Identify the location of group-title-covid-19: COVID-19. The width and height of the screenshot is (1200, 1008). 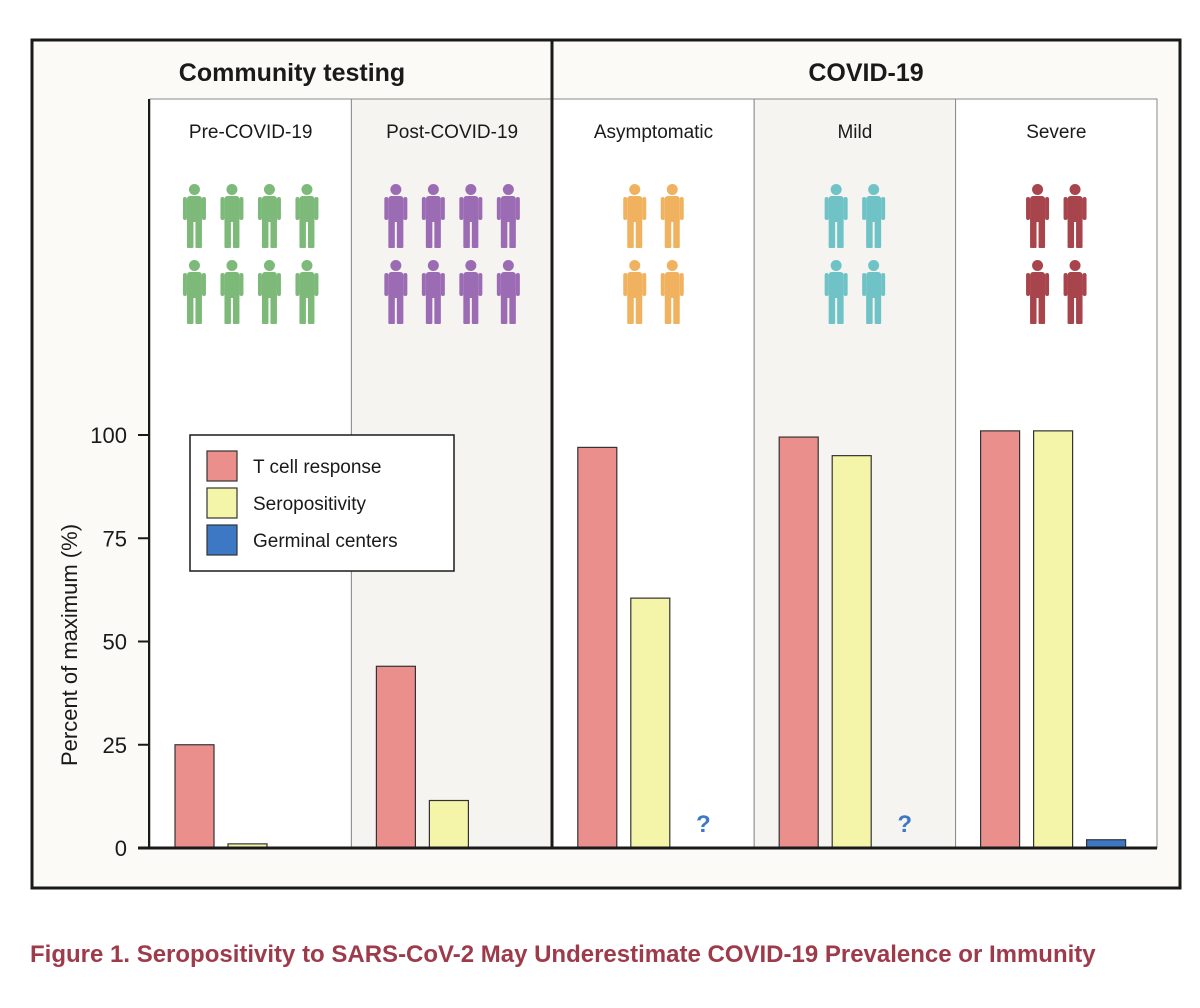
(865, 73).